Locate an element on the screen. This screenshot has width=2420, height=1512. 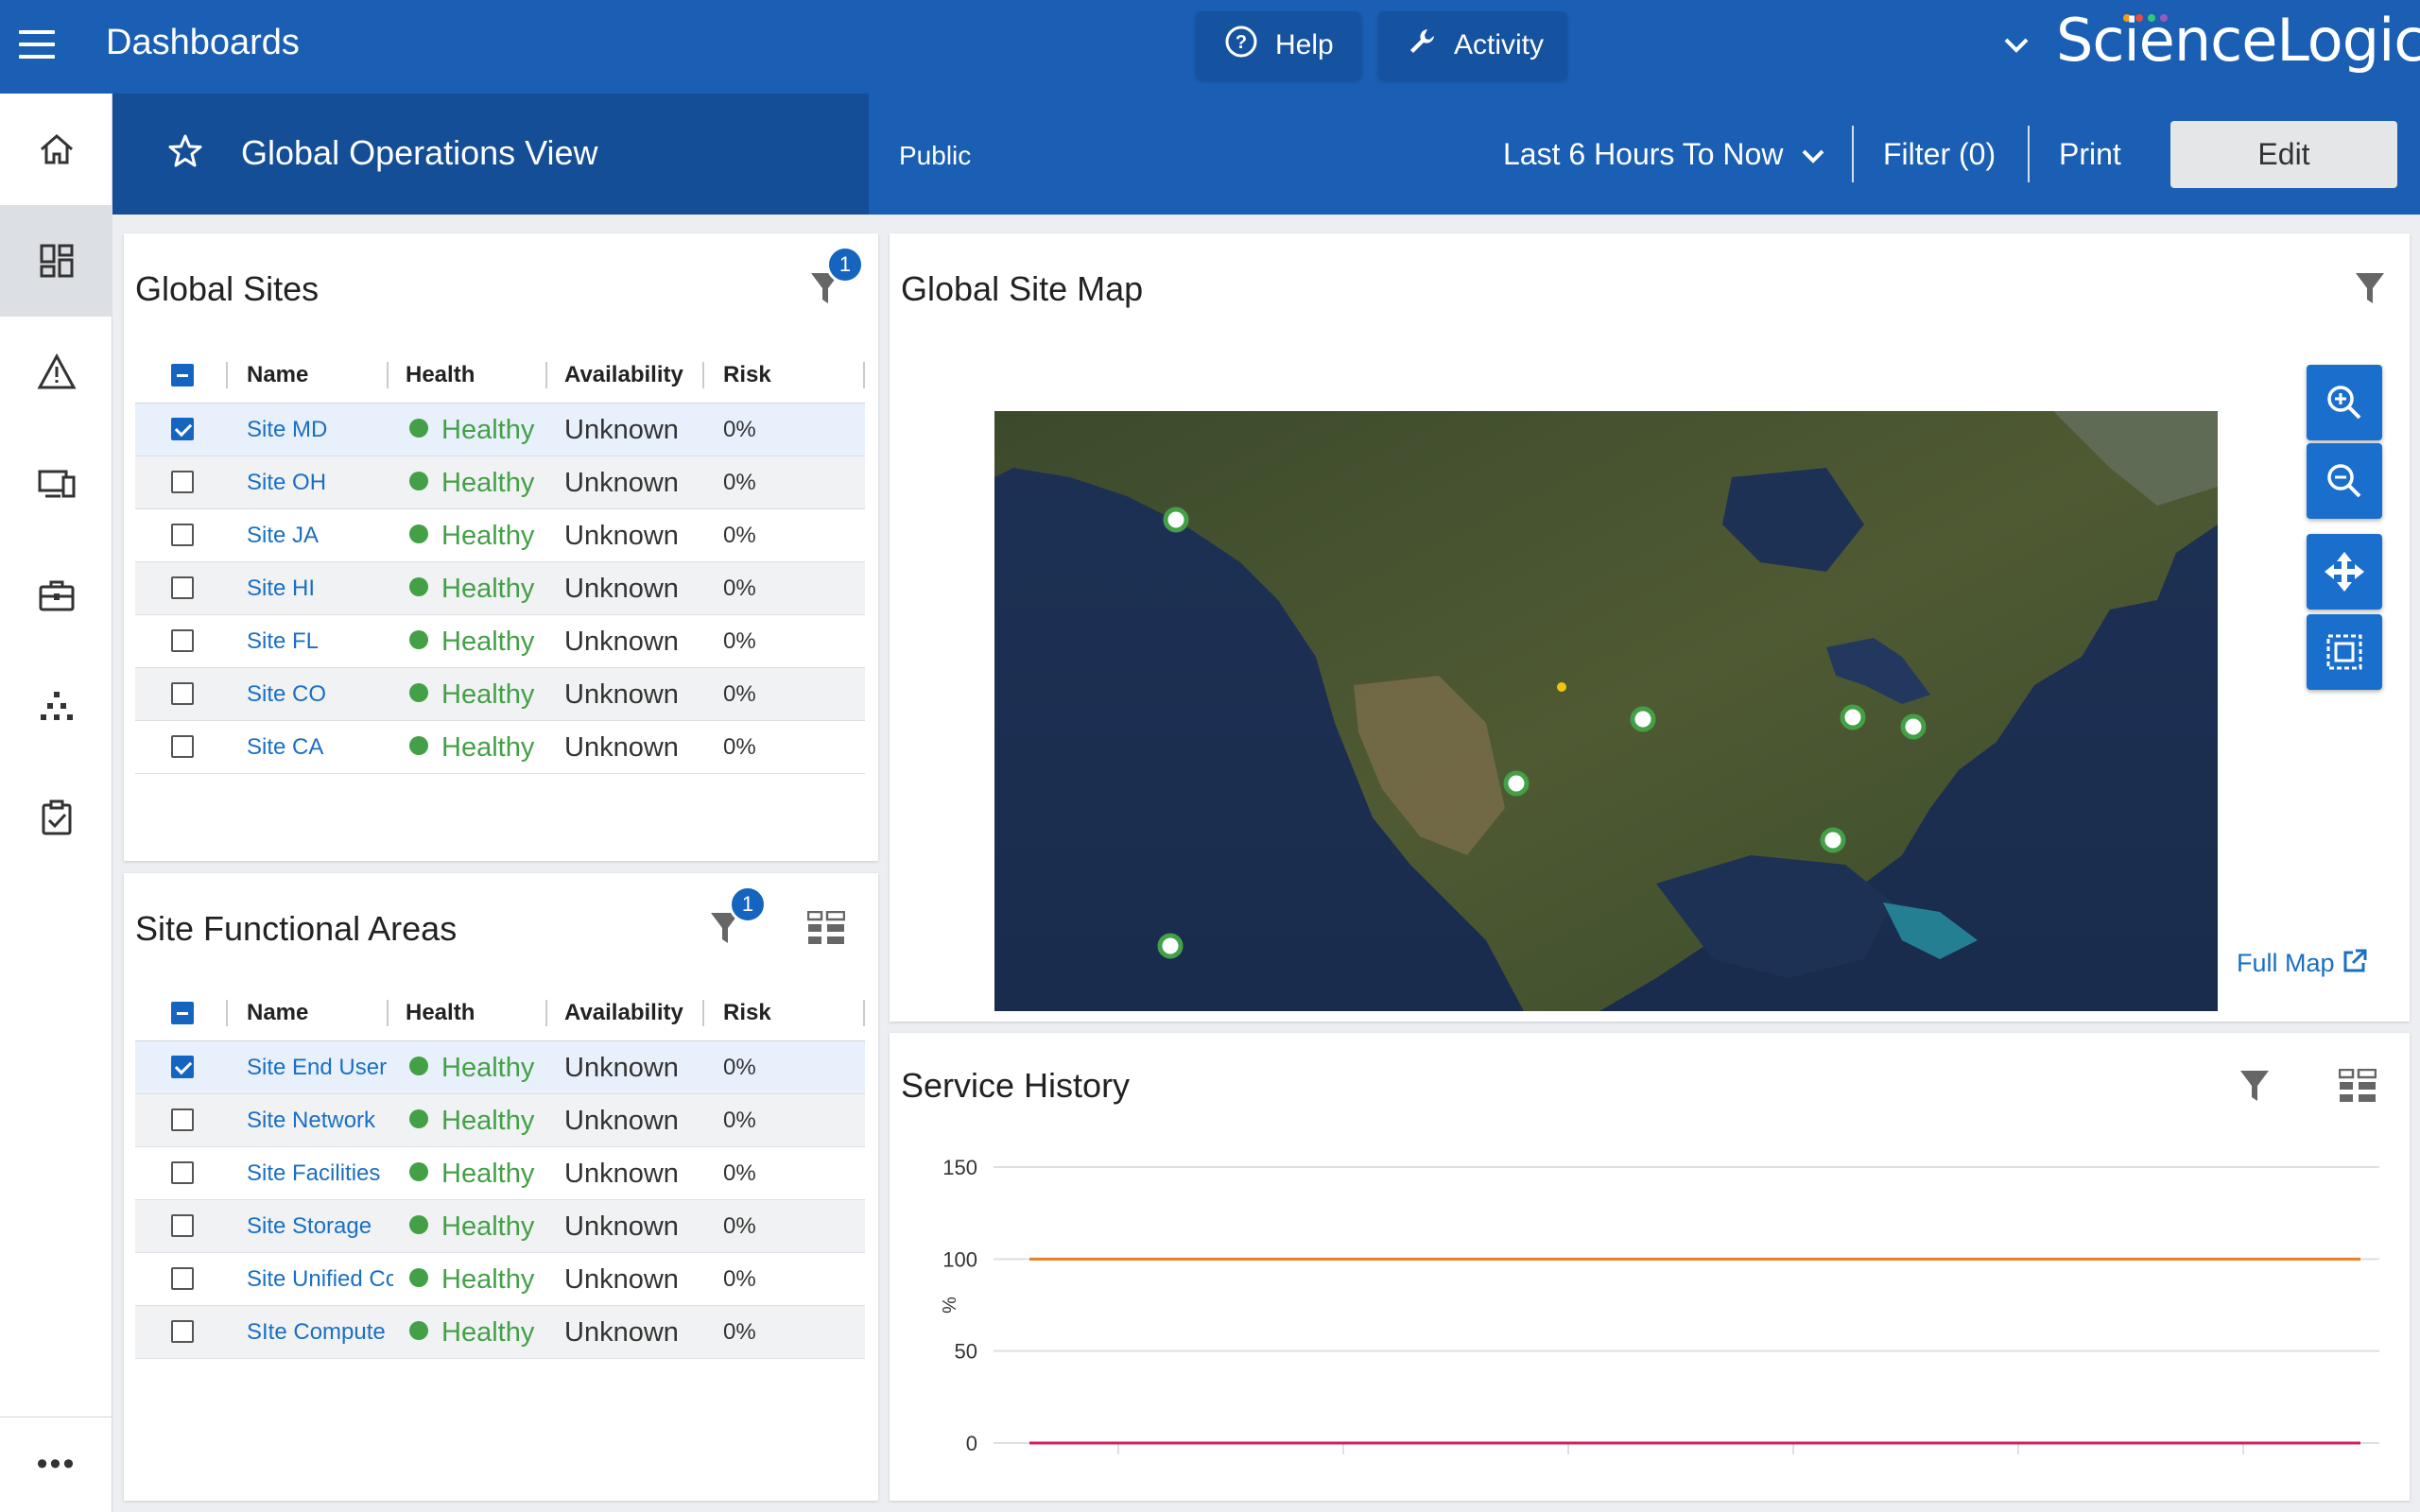
site-name-link: Site JA is located at coordinates (283, 535).